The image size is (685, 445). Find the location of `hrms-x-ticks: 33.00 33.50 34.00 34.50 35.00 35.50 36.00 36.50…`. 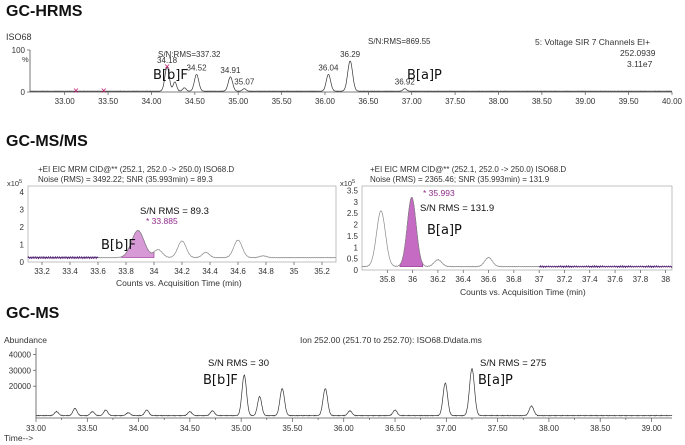

hrms-x-ticks: 33.00 33.50 34.00 34.50 35.00 35.50 36.00 36.50… is located at coordinates (369, 99).